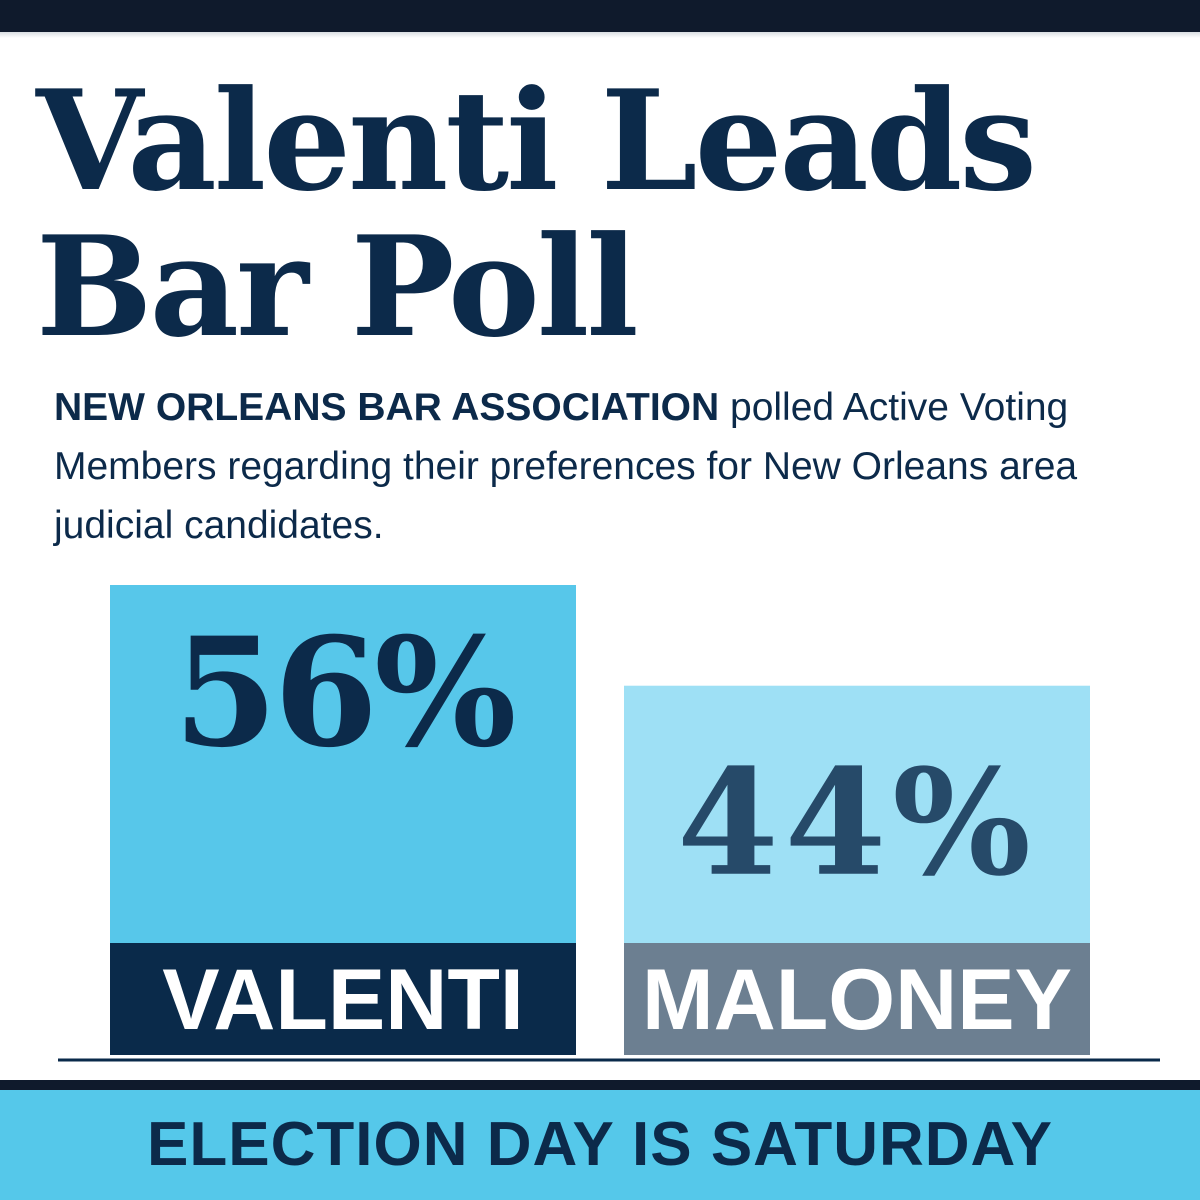  What do you see at coordinates (600, 35) in the screenshot?
I see `top-bar-shadow` at bounding box center [600, 35].